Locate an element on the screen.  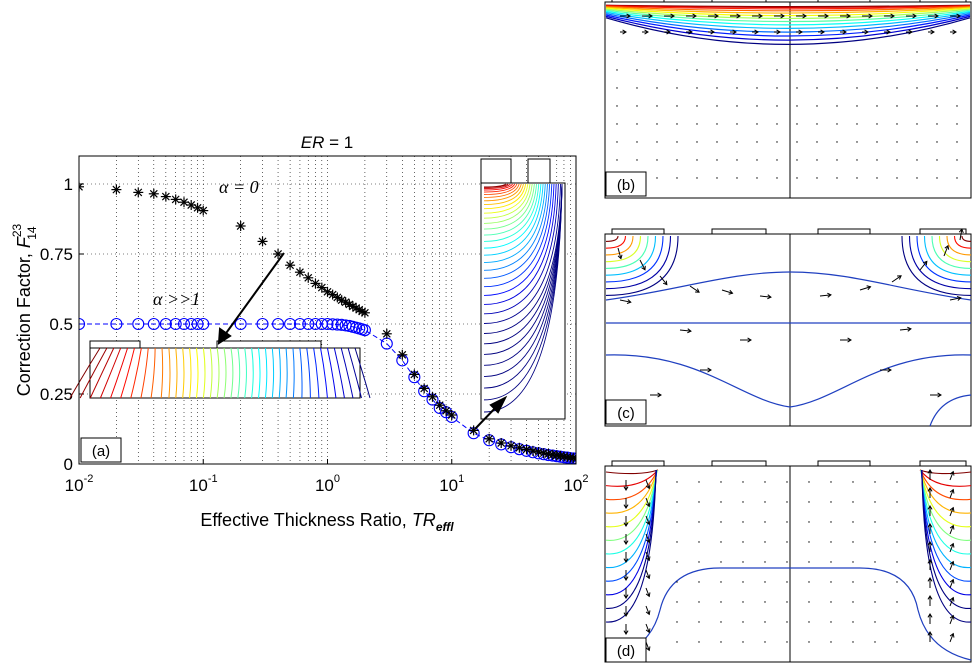
panel-label-box-a is located at coordinates (101, 450).